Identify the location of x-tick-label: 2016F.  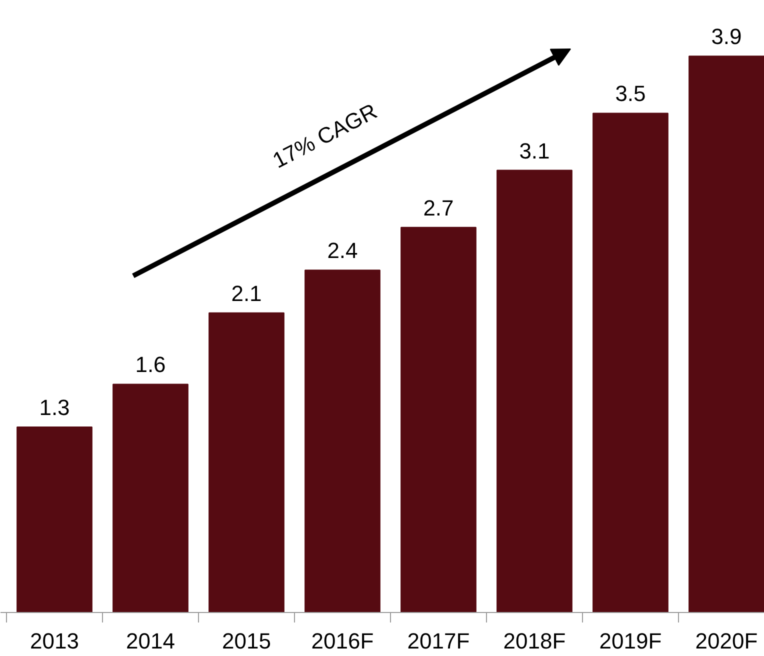
(342, 641).